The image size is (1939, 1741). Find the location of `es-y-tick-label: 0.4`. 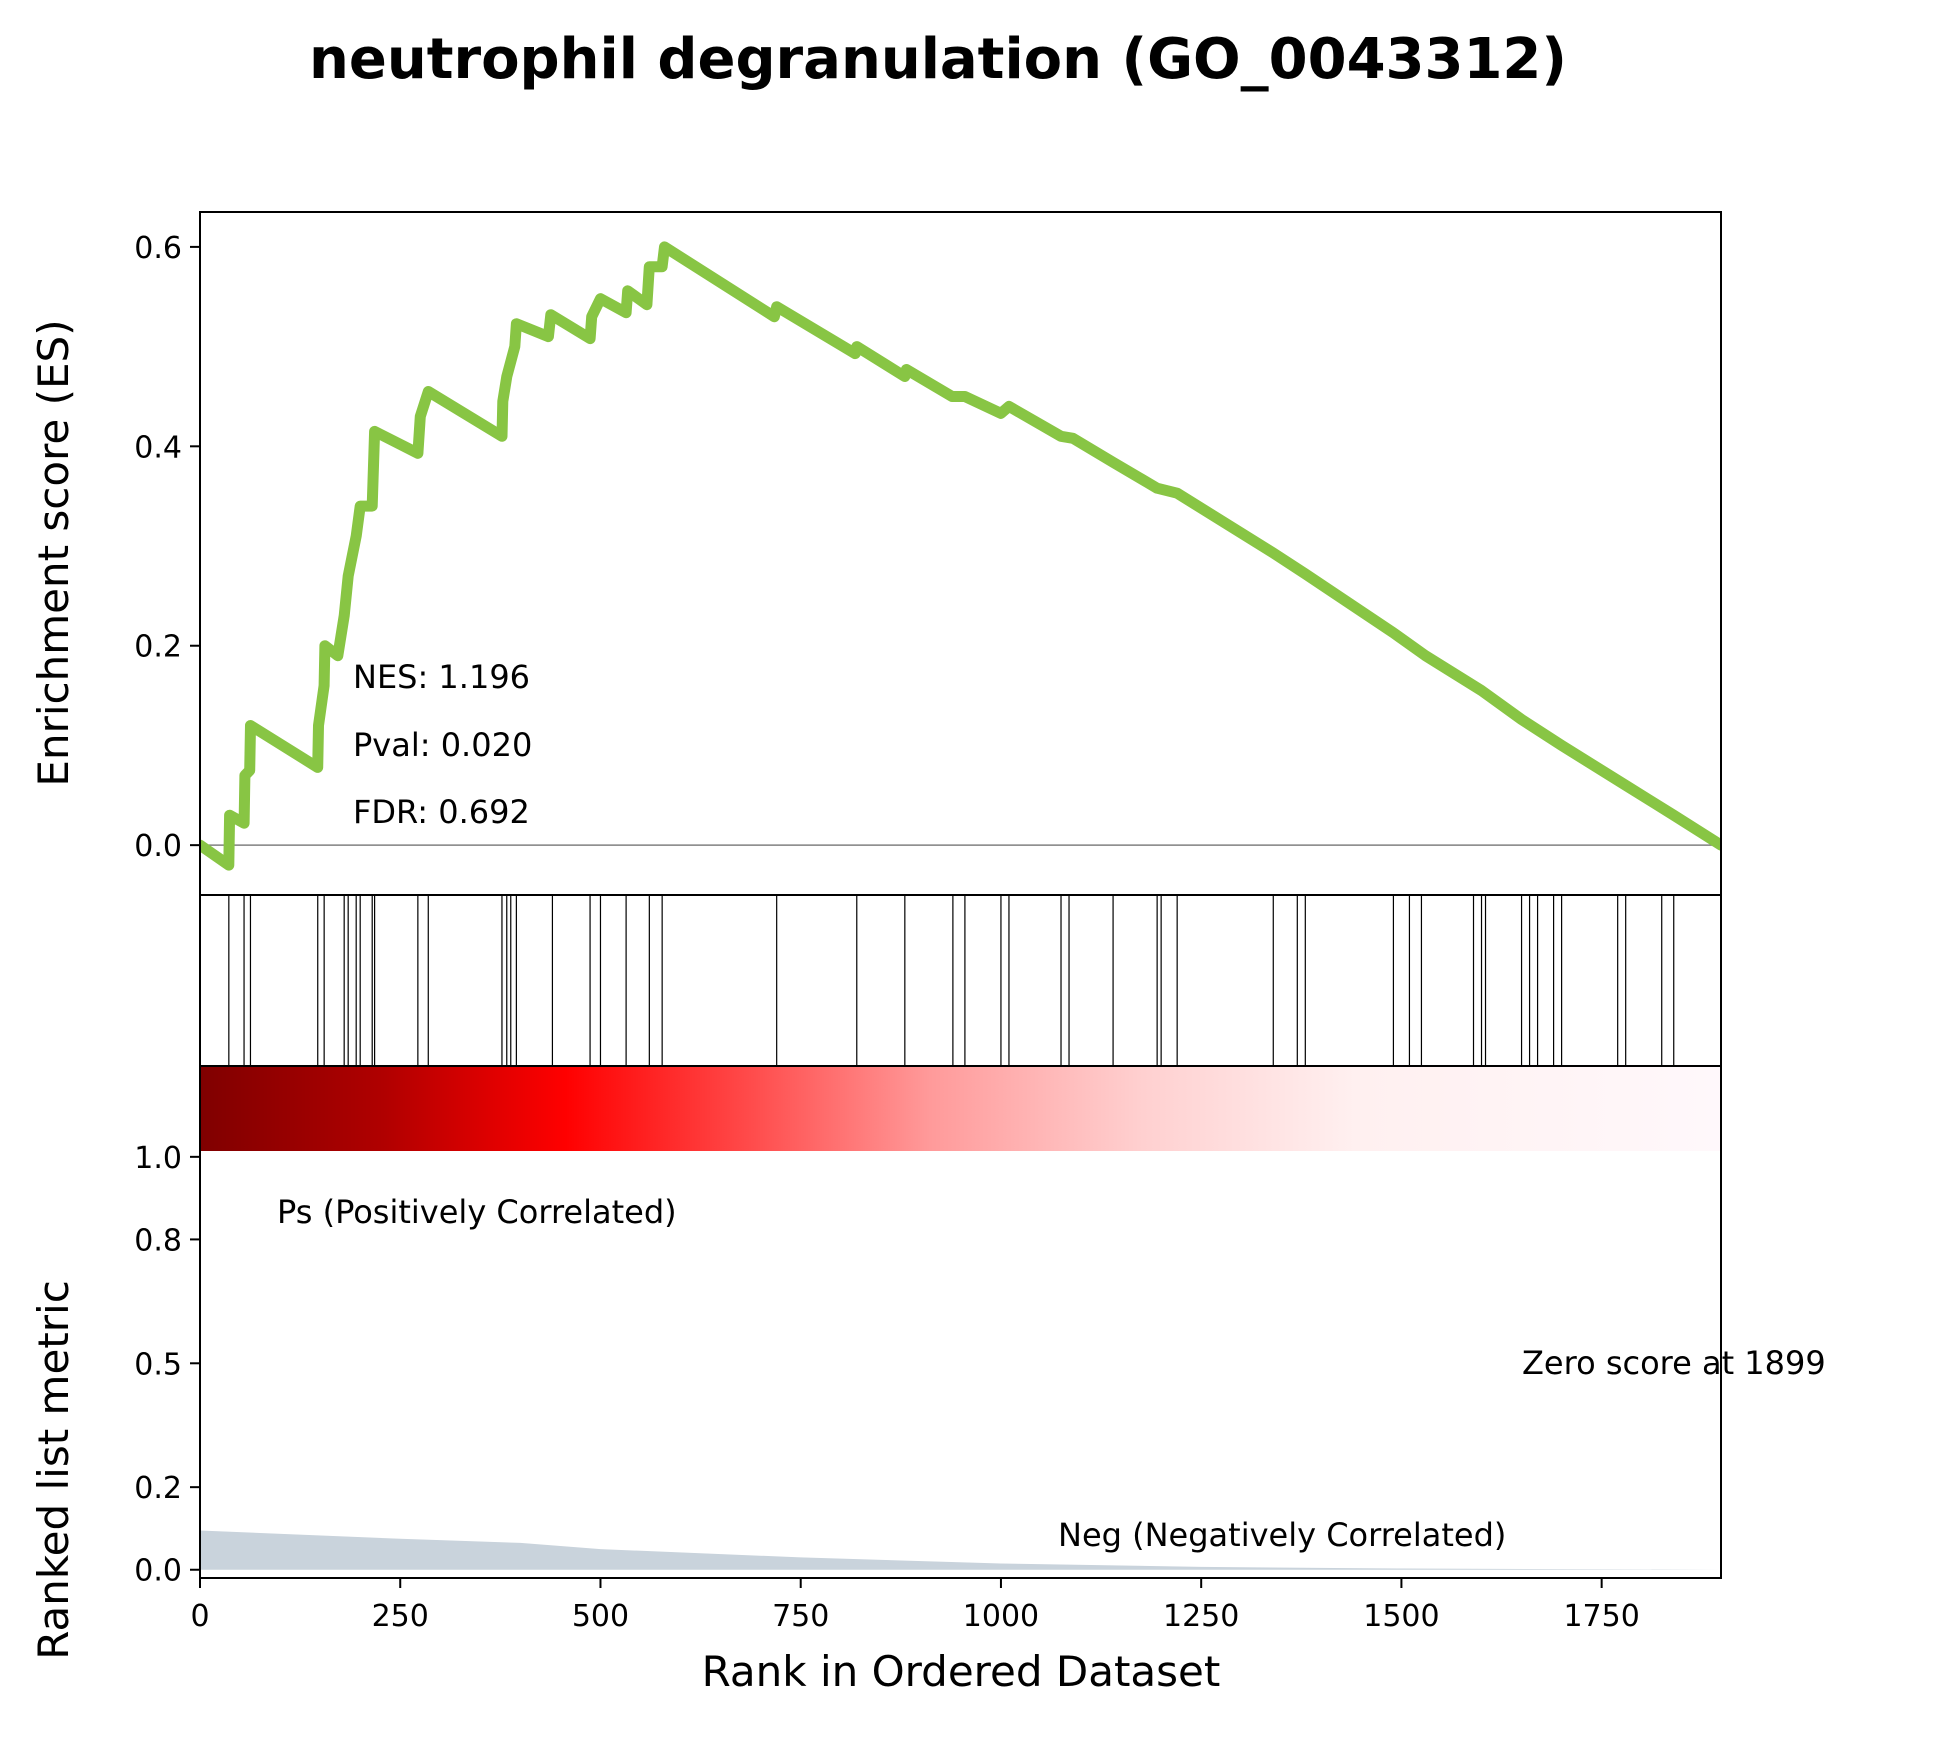

es-y-tick-label: 0.4 is located at coordinates (158, 447).